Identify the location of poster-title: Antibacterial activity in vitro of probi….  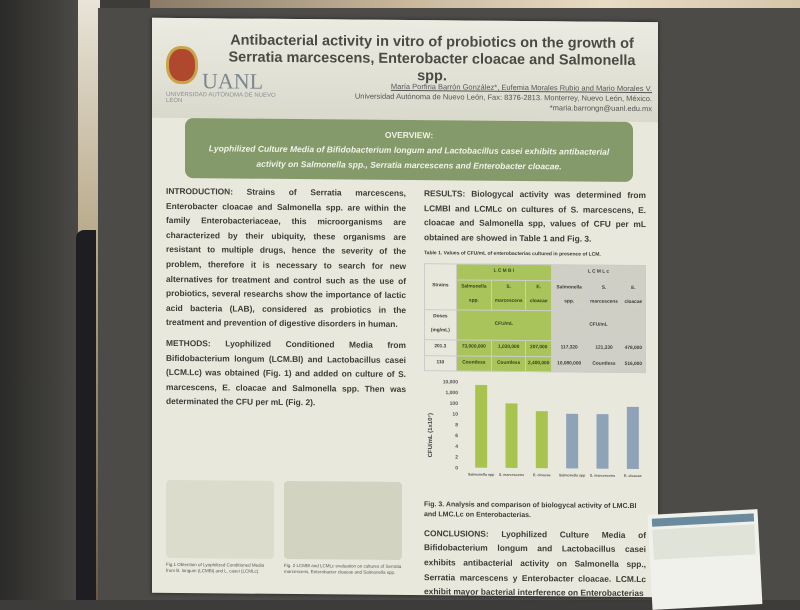
(432, 58).